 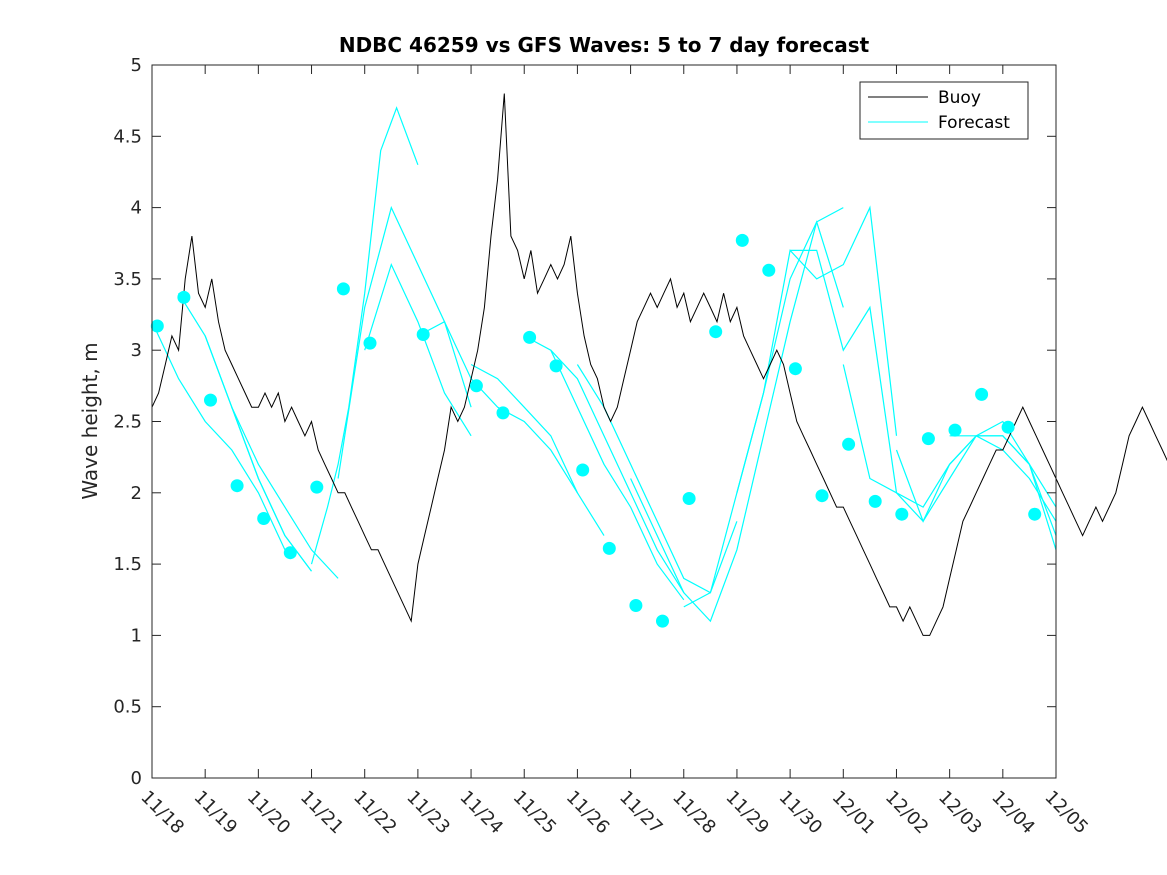 What do you see at coordinates (136, 493) in the screenshot?
I see `y-tick-label: 2` at bounding box center [136, 493].